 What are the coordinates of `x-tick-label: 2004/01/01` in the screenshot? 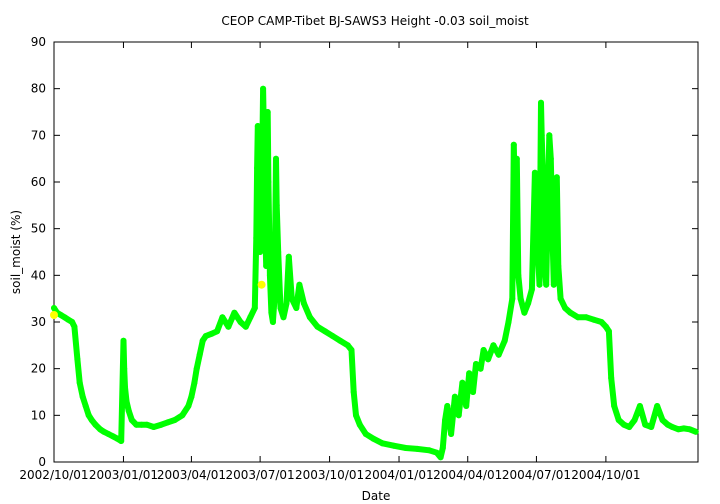 It's located at (398, 475).